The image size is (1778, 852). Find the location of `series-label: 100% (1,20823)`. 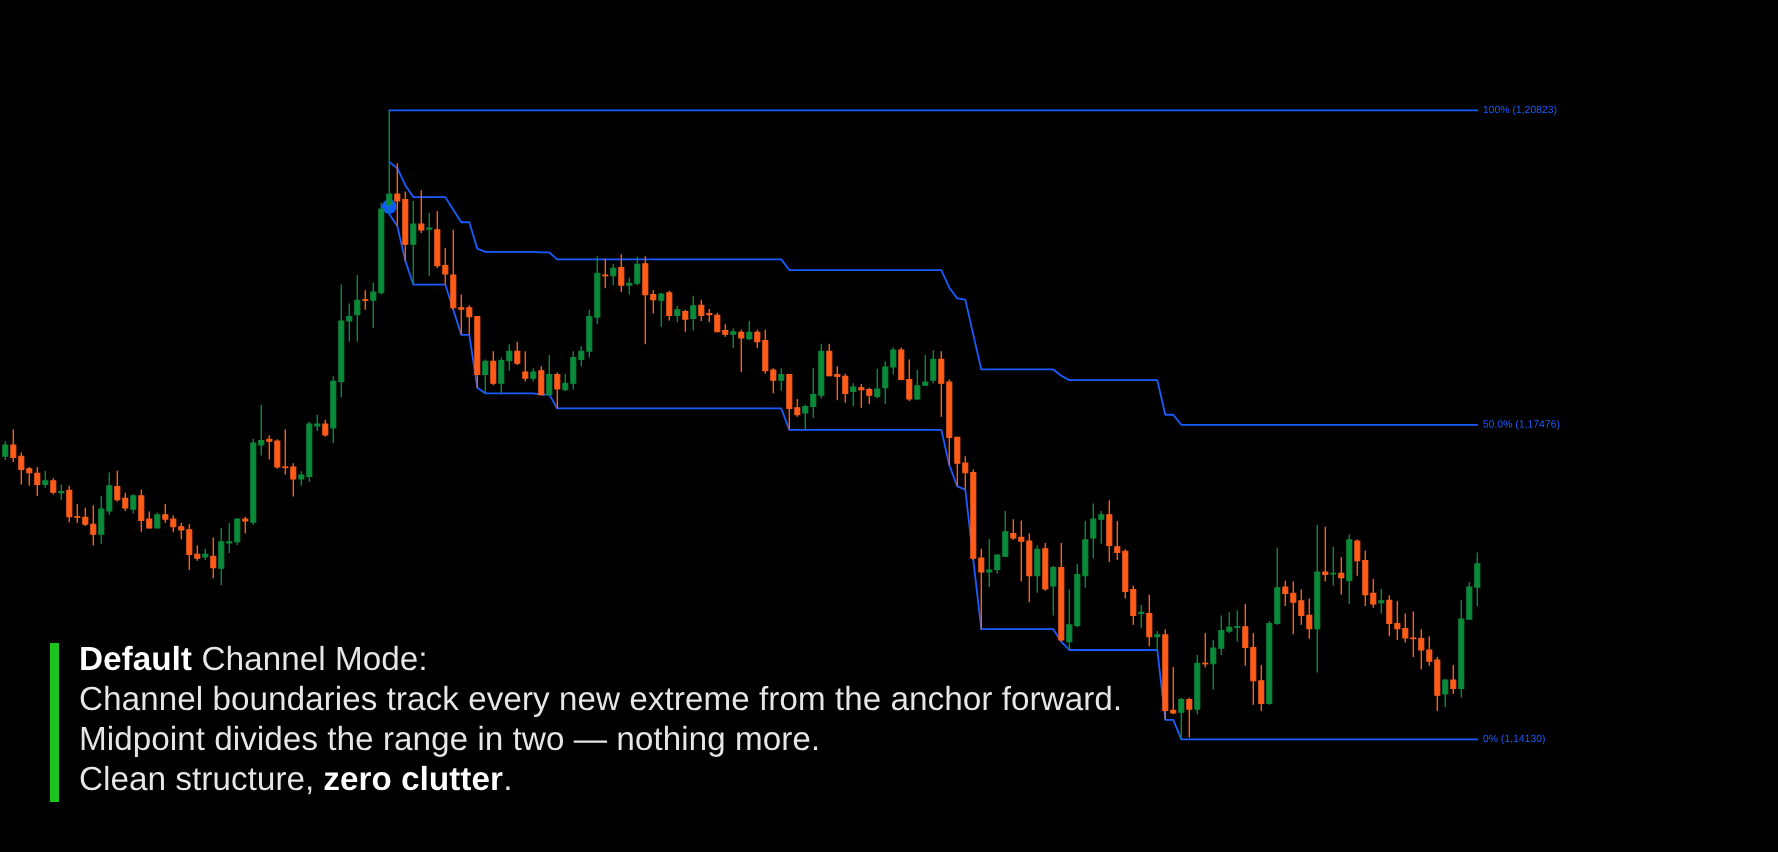

series-label: 100% (1,20823) is located at coordinates (1520, 110).